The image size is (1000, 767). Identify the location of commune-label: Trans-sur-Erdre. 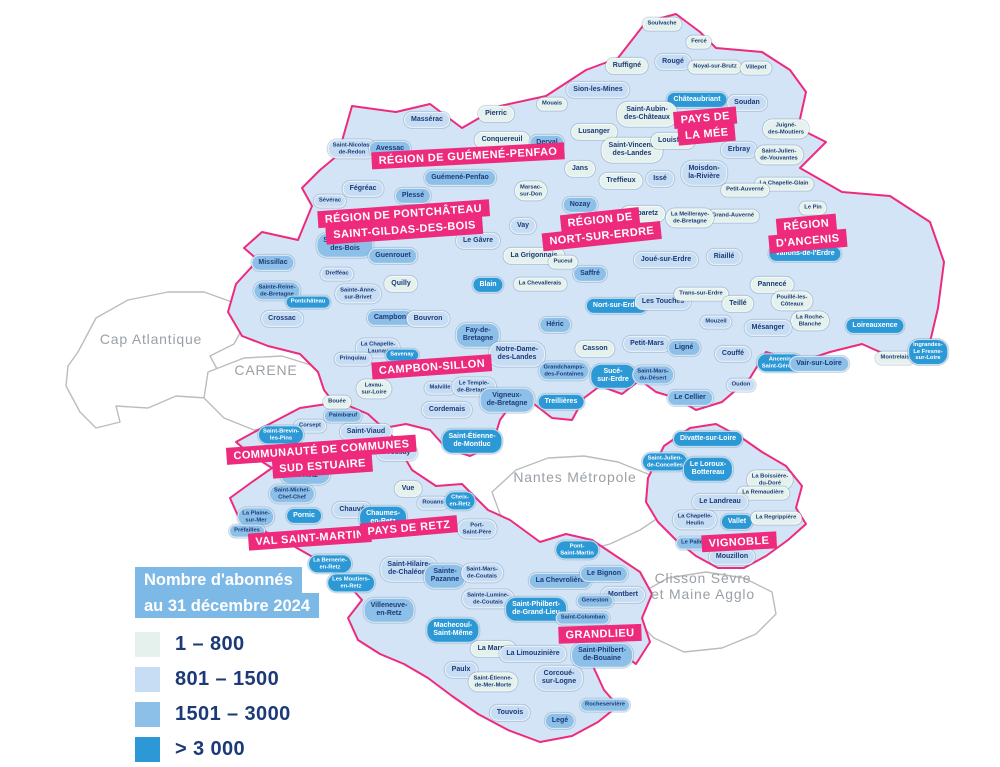
(701, 294).